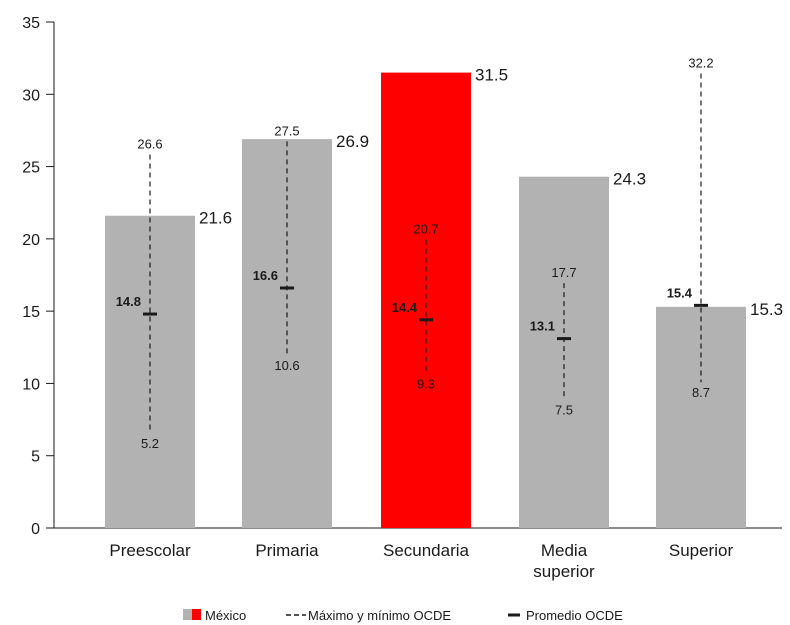  Describe the element at coordinates (425, 229) in the screenshot. I see `ocde-max-label: 20.7` at that location.